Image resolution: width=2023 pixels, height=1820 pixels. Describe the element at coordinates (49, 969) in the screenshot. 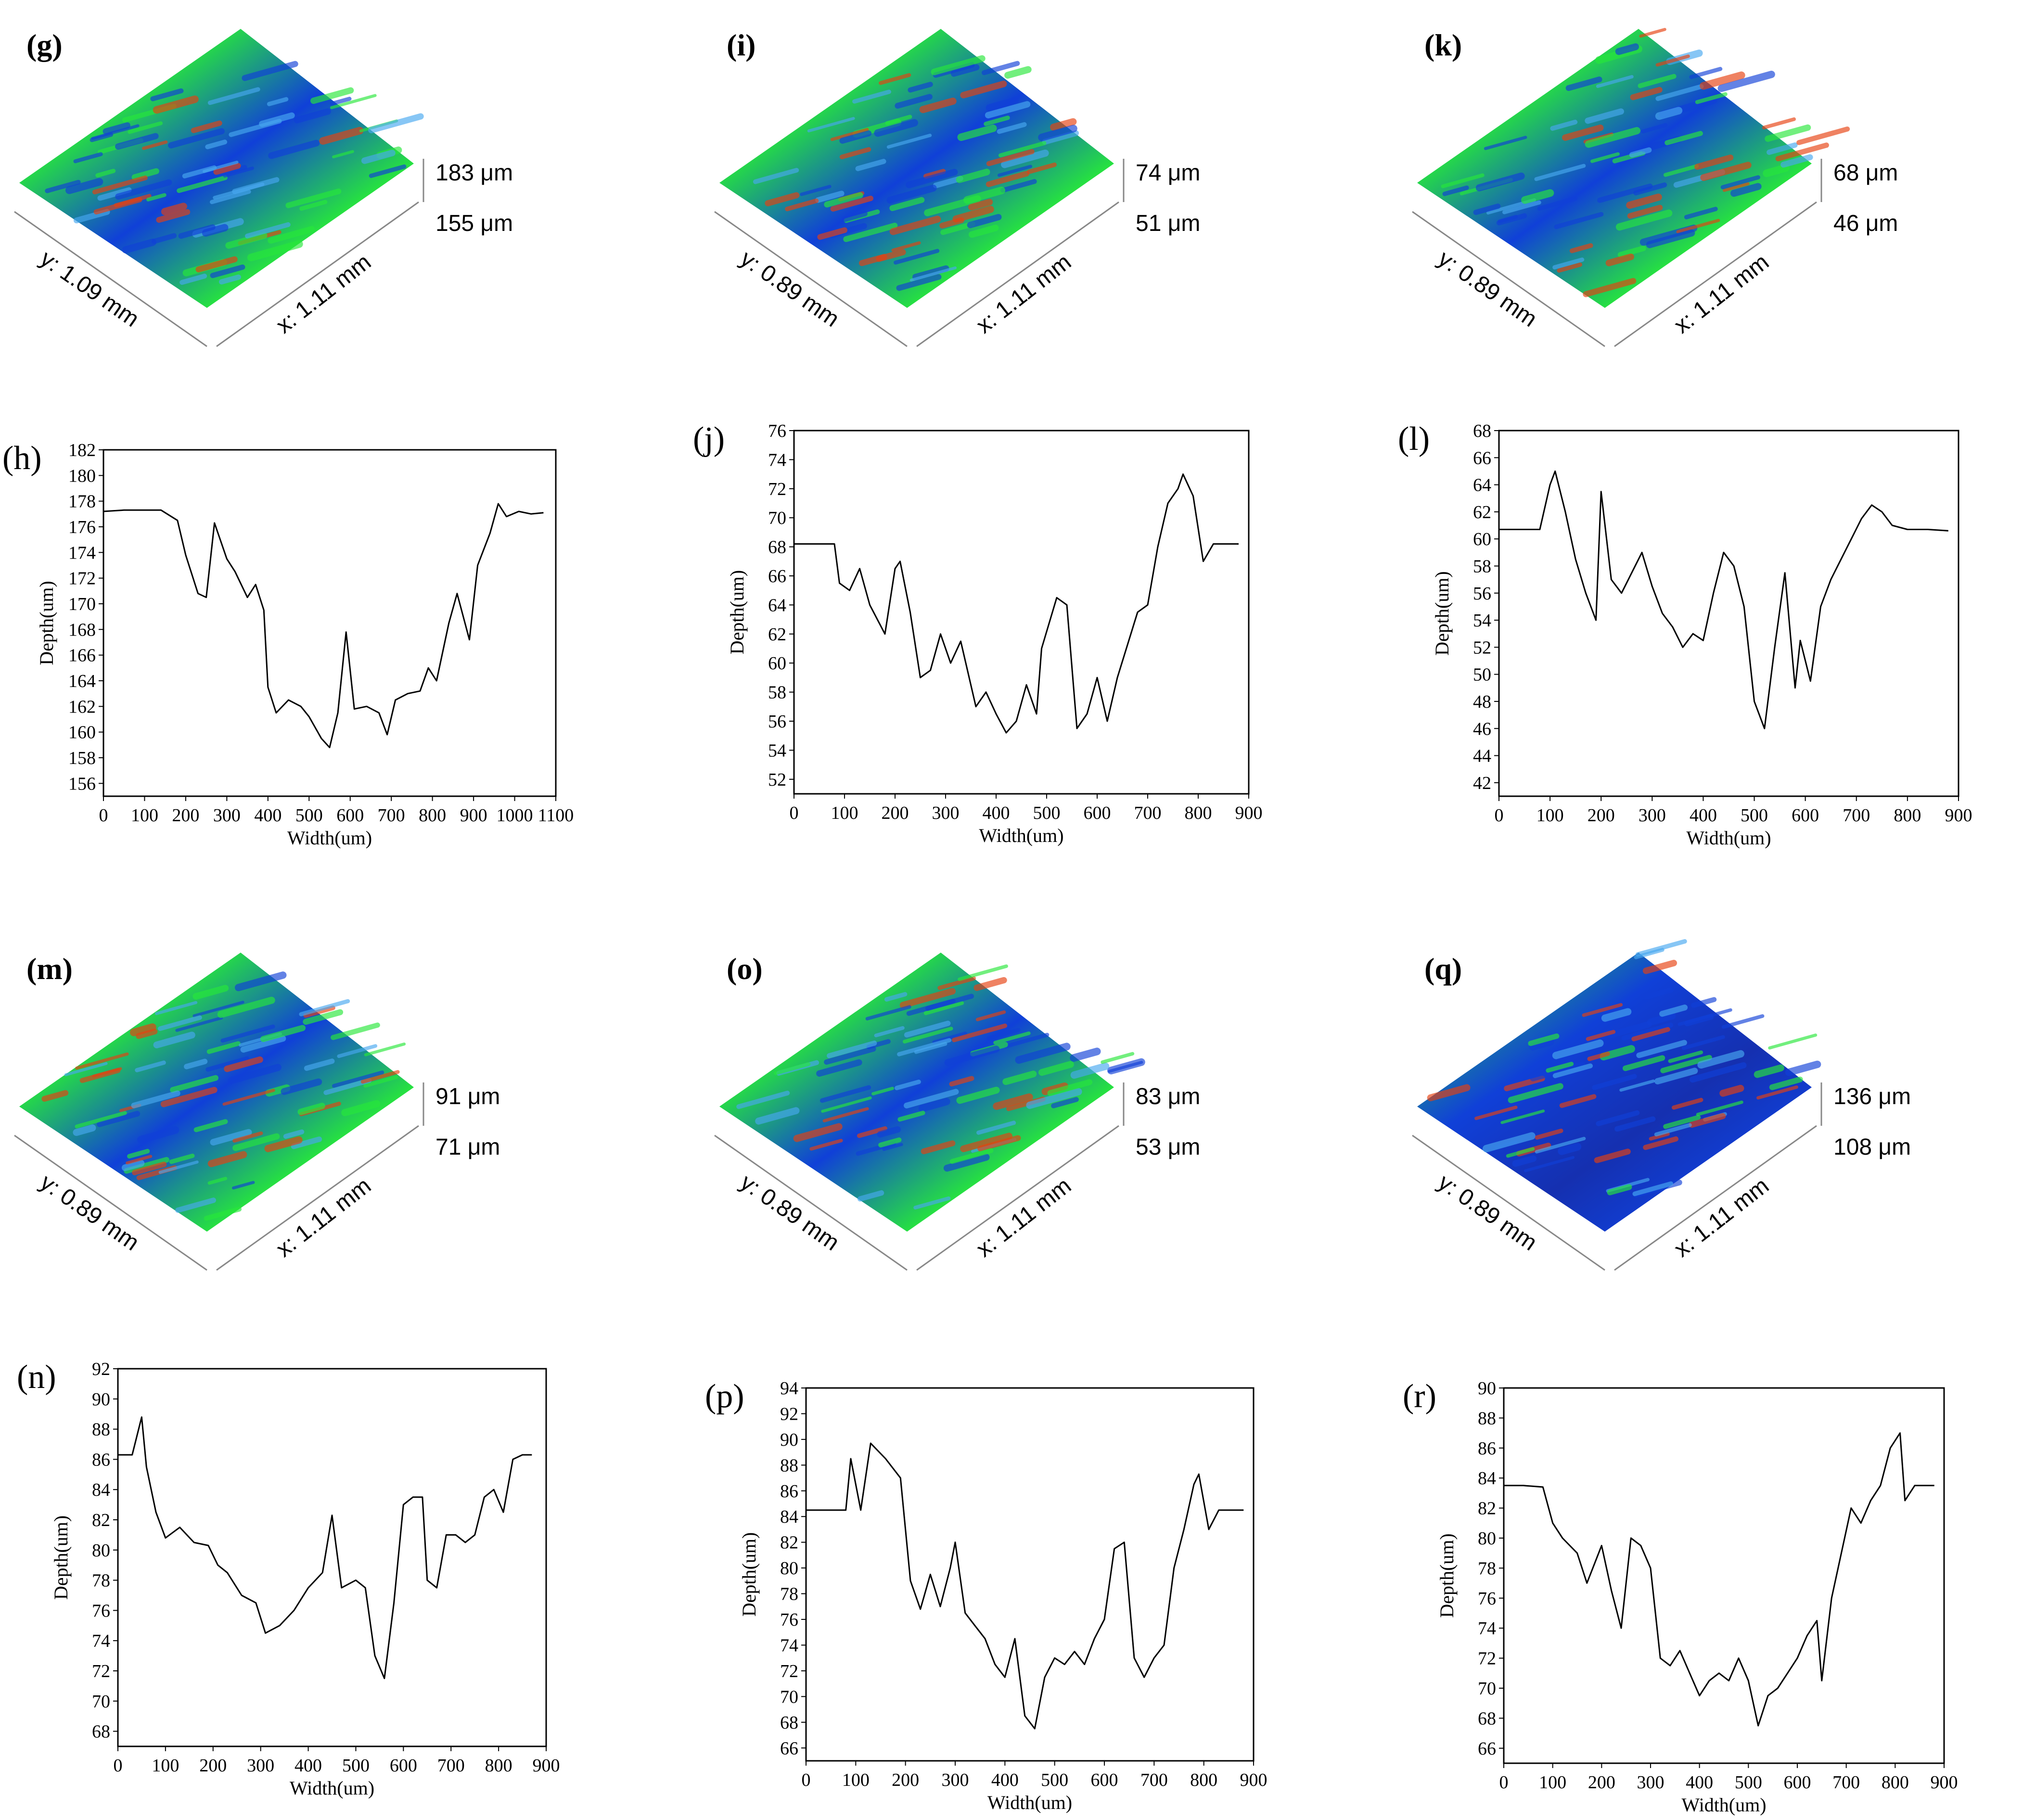

I see `panel-label: (m)` at that location.